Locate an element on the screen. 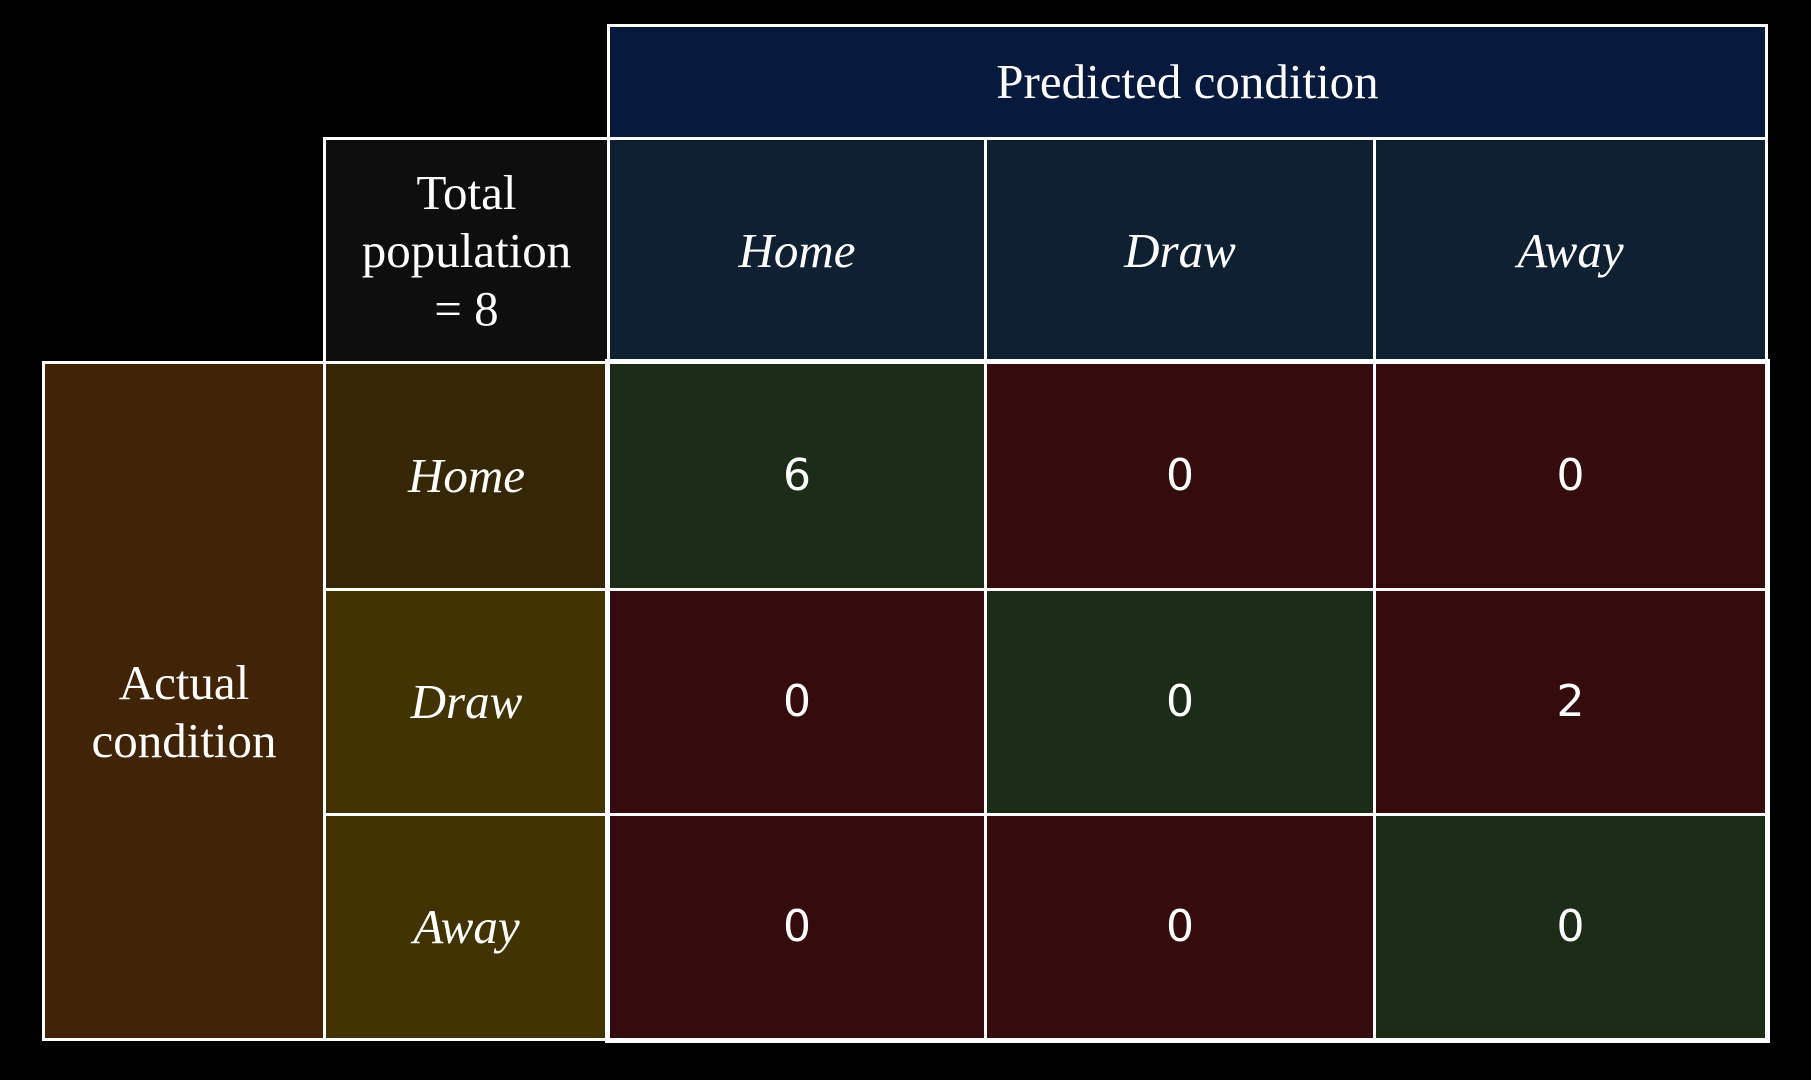  matrix-cell-draw-draw: 0 is located at coordinates (1180, 702).